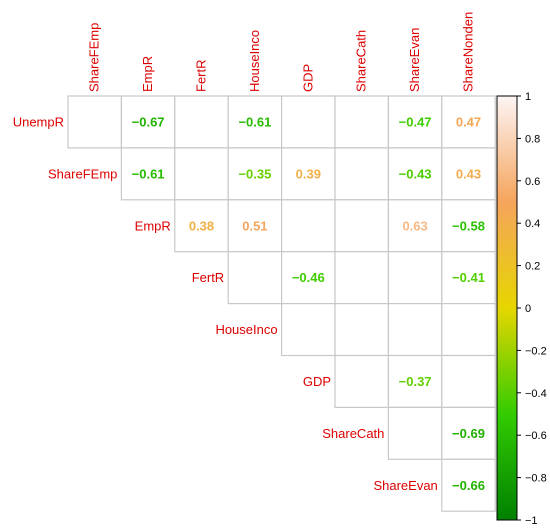 Image resolution: width=550 pixels, height=530 pixels. I want to click on cell-value-r1-c4: 0.39, so click(308, 173).